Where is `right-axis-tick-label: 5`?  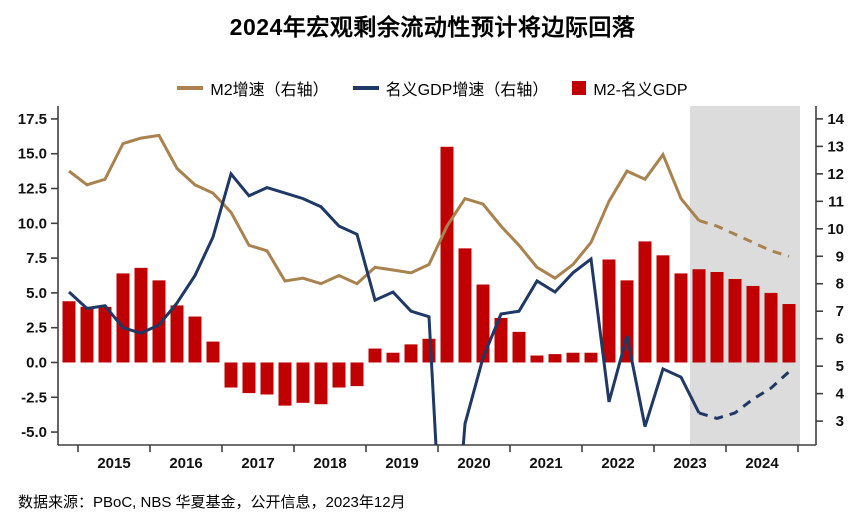 right-axis-tick-label: 5 is located at coordinates (840, 366).